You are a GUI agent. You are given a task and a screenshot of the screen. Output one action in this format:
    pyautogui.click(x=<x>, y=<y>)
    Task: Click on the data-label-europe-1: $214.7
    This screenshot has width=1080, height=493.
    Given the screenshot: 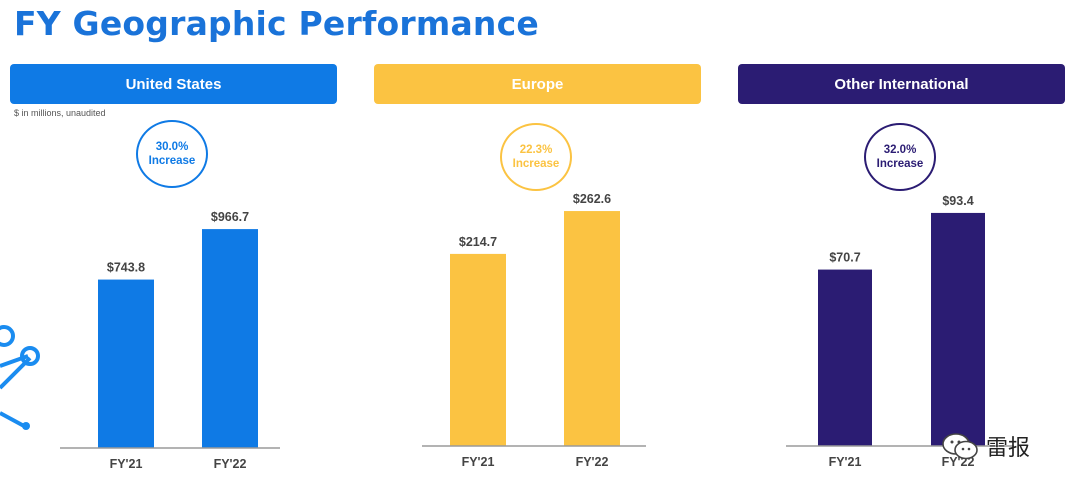 What is the action you would take?
    pyautogui.click(x=478, y=242)
    